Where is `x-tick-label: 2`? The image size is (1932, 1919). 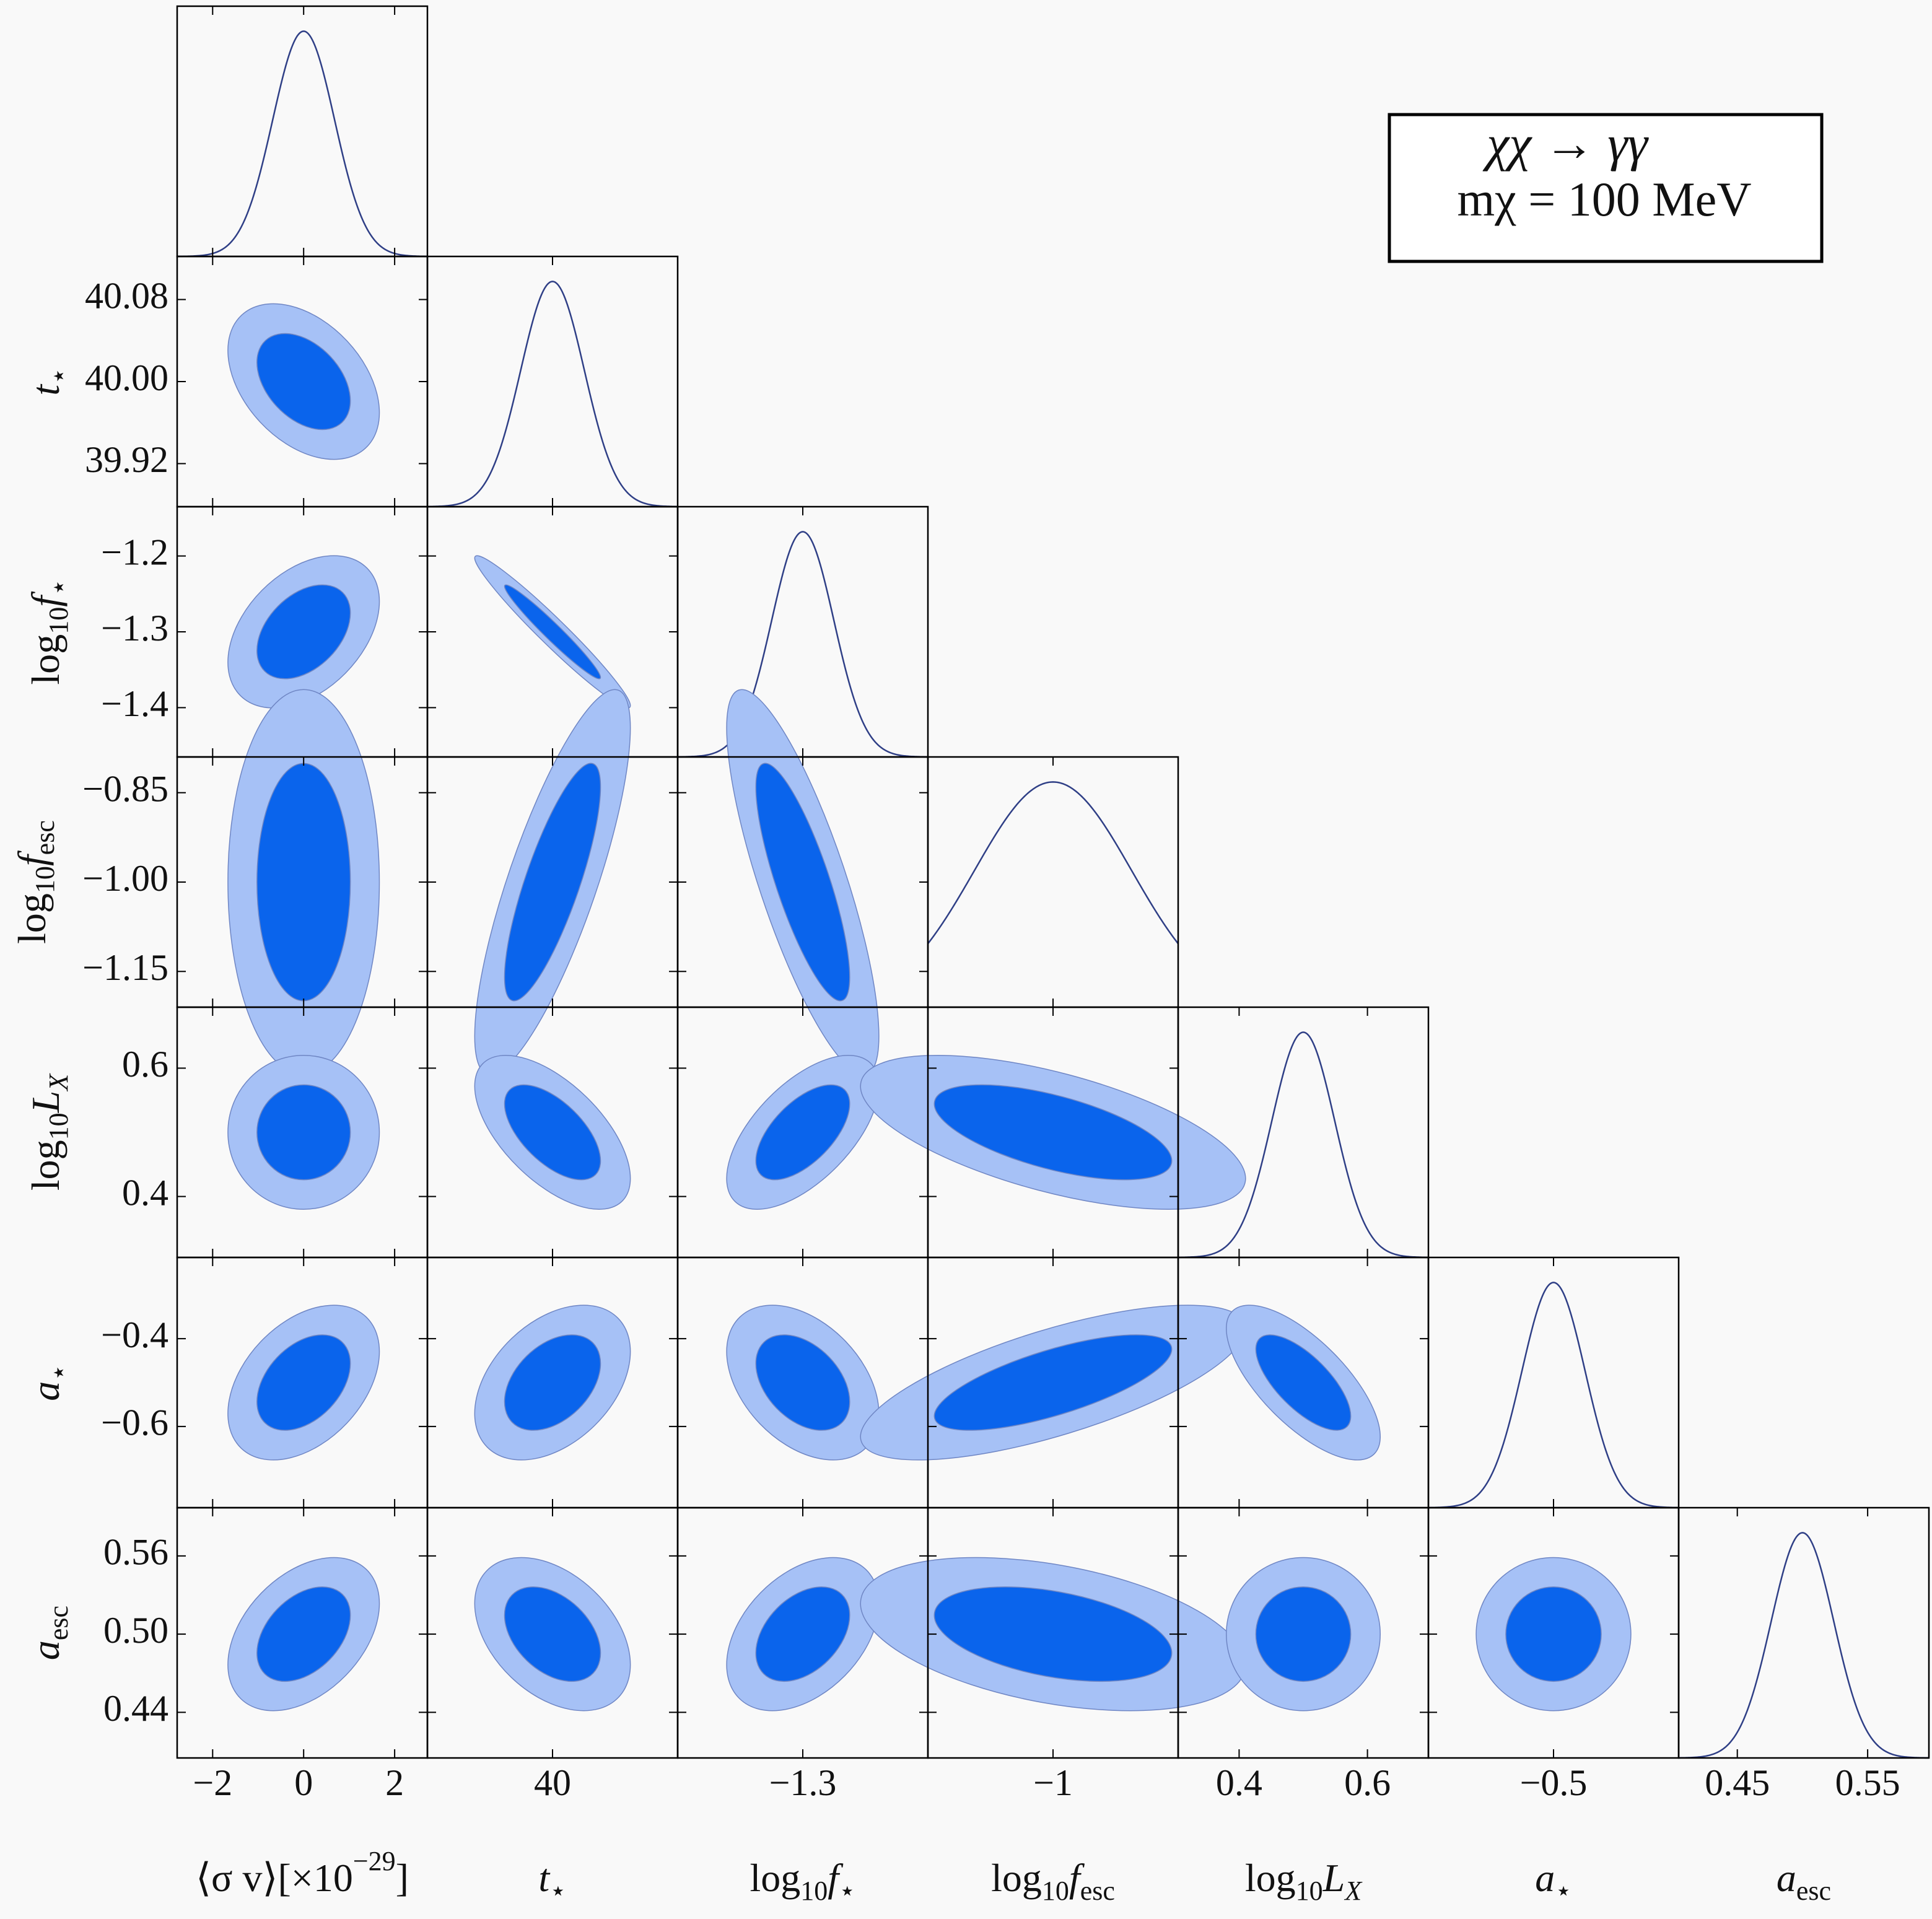 x-tick-label: 2 is located at coordinates (394, 1782).